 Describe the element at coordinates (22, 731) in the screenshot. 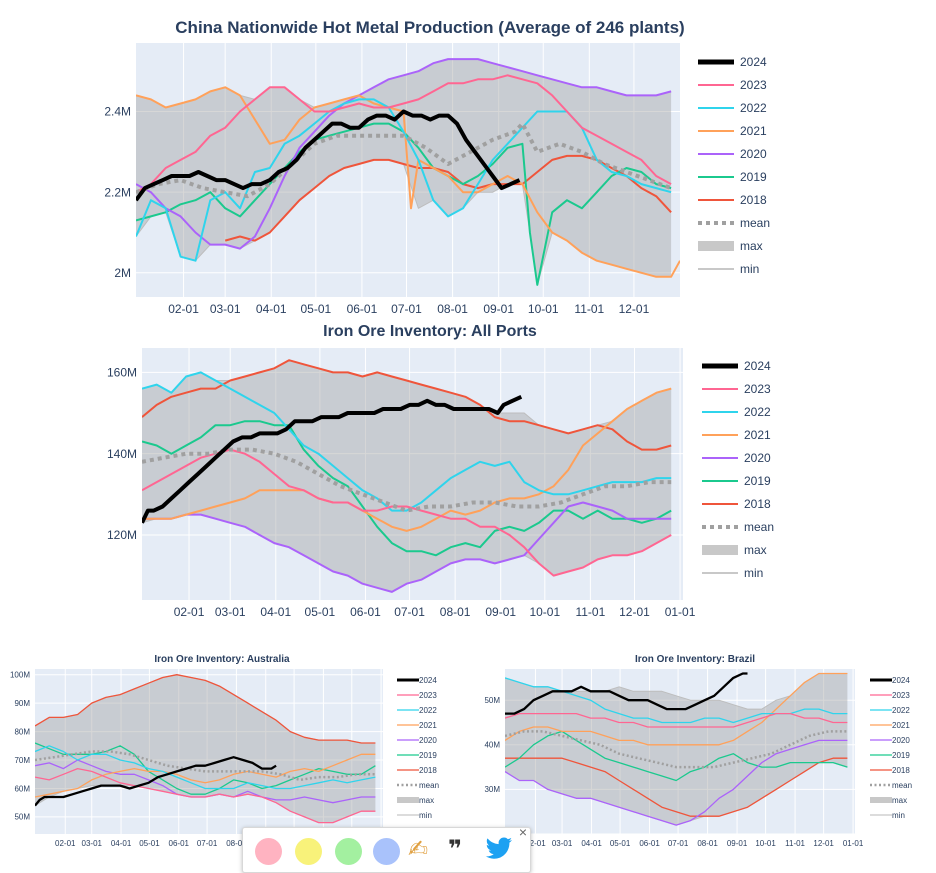

I see `y-tick-label: 80M` at that location.